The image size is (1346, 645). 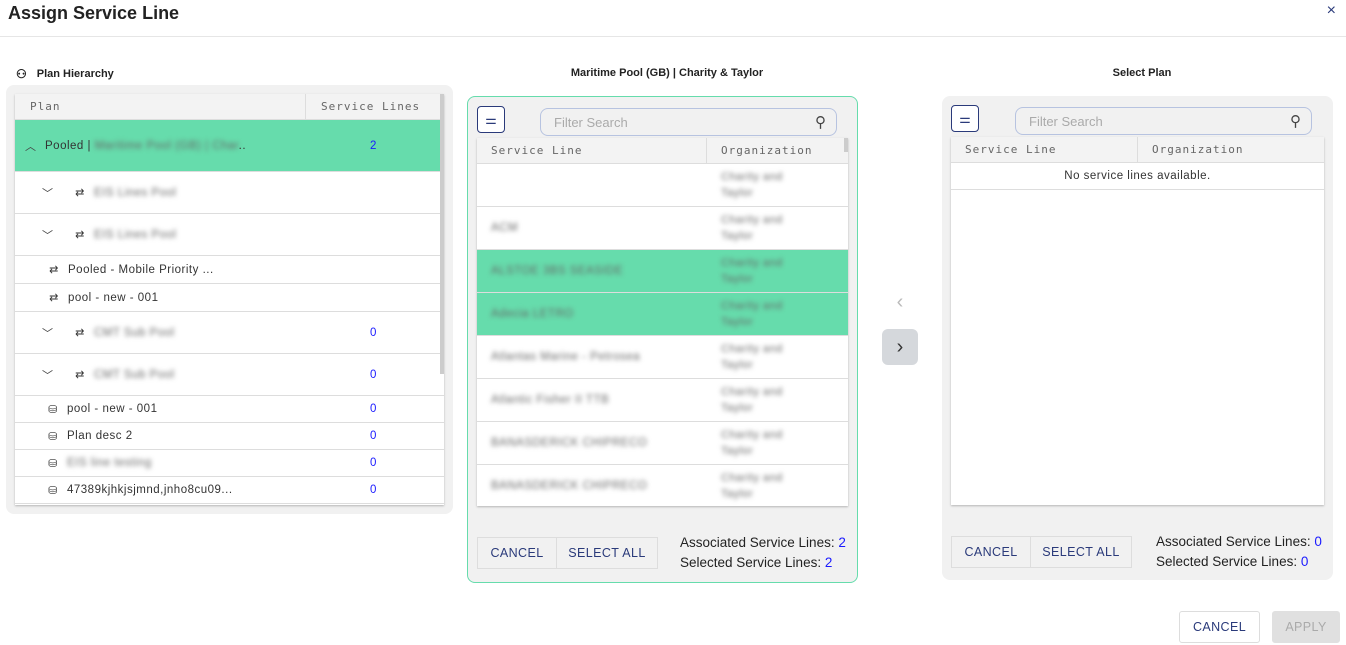 What do you see at coordinates (828, 562) in the screenshot?
I see `selected-count: 2` at bounding box center [828, 562].